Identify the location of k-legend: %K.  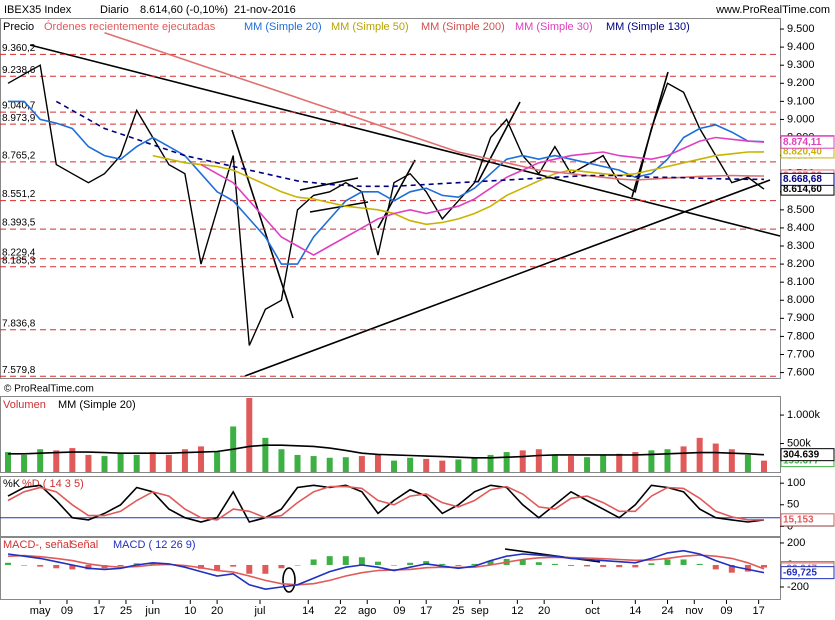
(12, 484).